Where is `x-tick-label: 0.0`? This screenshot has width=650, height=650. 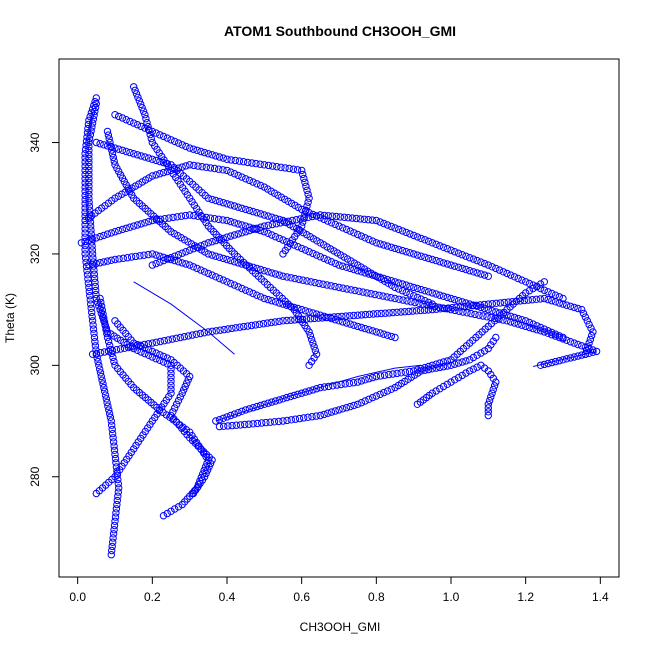 x-tick-label: 0.0 is located at coordinates (77, 597).